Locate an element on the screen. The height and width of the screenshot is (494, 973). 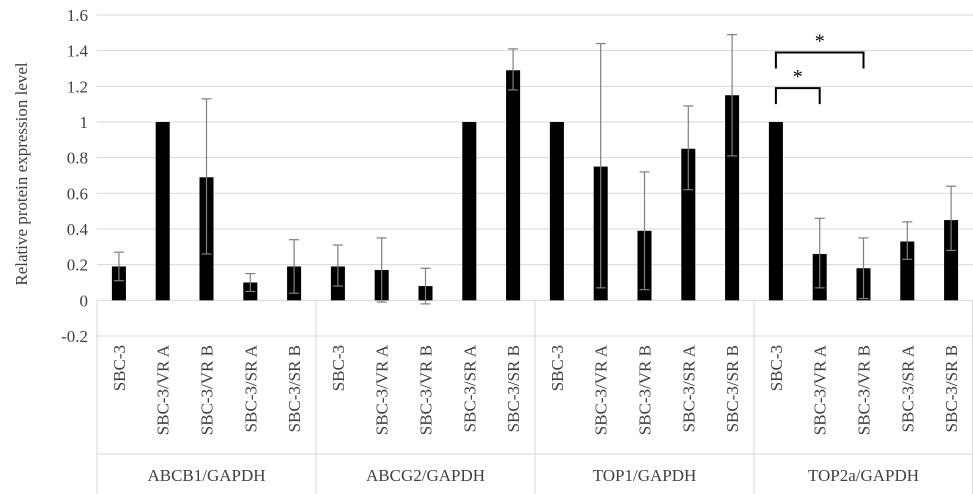
y-tick-label: 1 is located at coordinates (84, 122).